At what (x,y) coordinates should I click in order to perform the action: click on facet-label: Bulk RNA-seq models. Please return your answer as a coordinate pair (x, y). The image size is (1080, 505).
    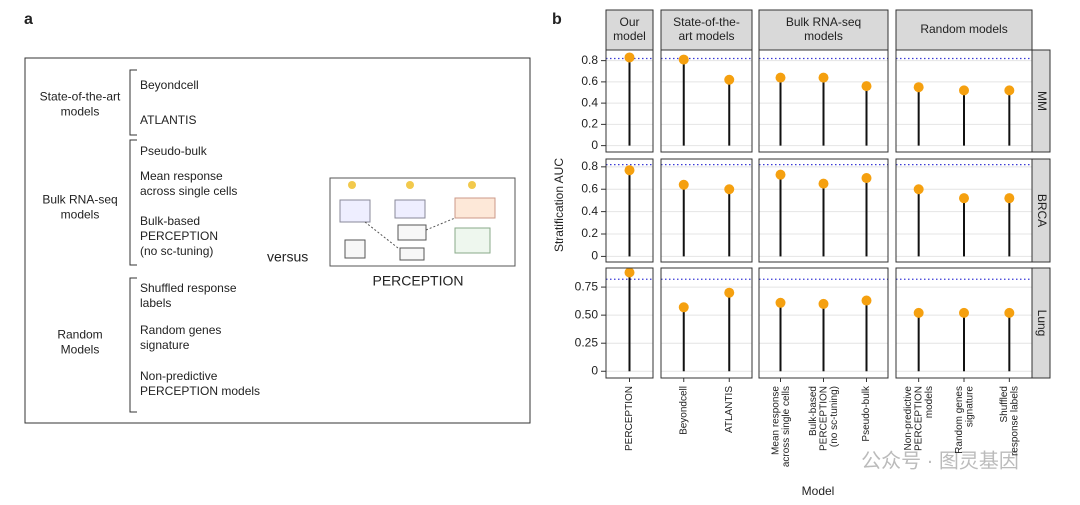
    Looking at the image, I should click on (823, 29).